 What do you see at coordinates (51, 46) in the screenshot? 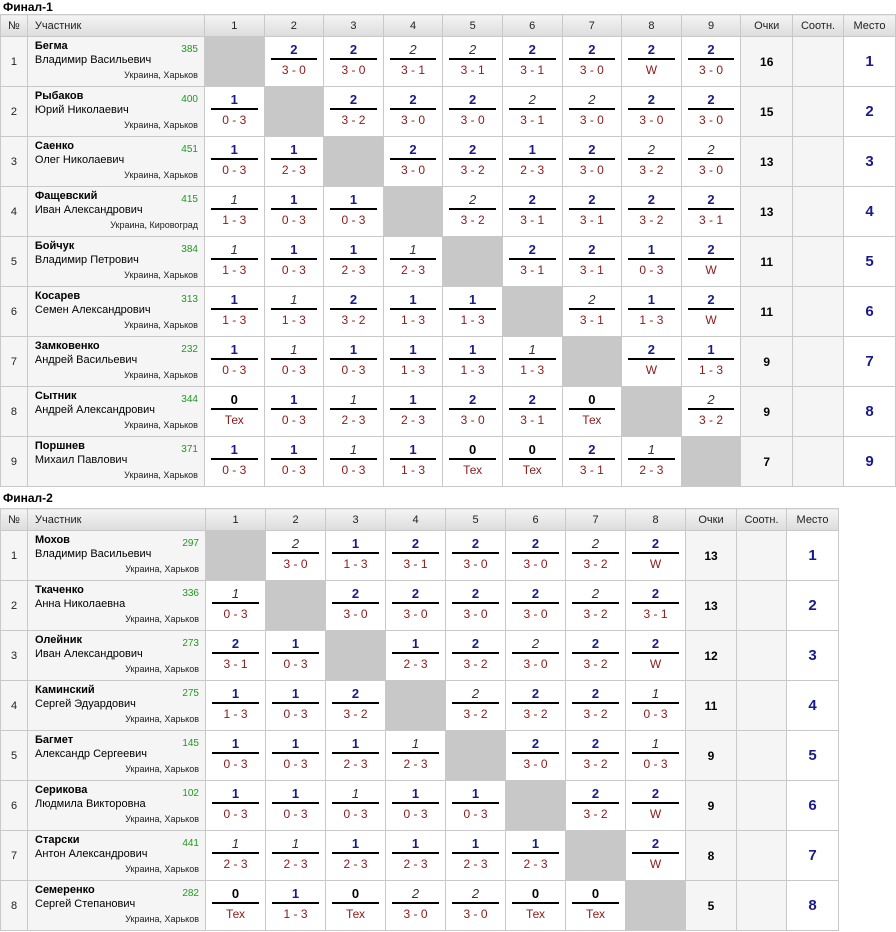
I see `player-last-name: Бегма` at bounding box center [51, 46].